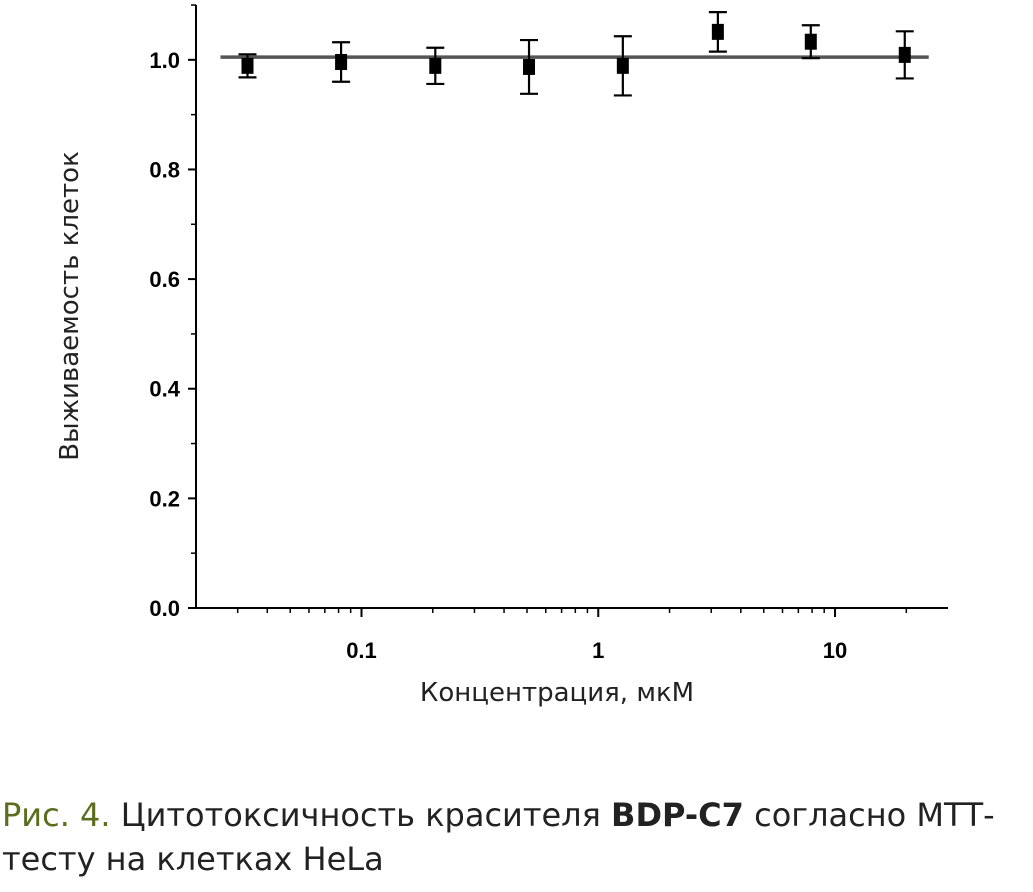 This screenshot has height=892, width=1033. I want to click on x-axis-label: Концентрация, мкМ, so click(557, 693).